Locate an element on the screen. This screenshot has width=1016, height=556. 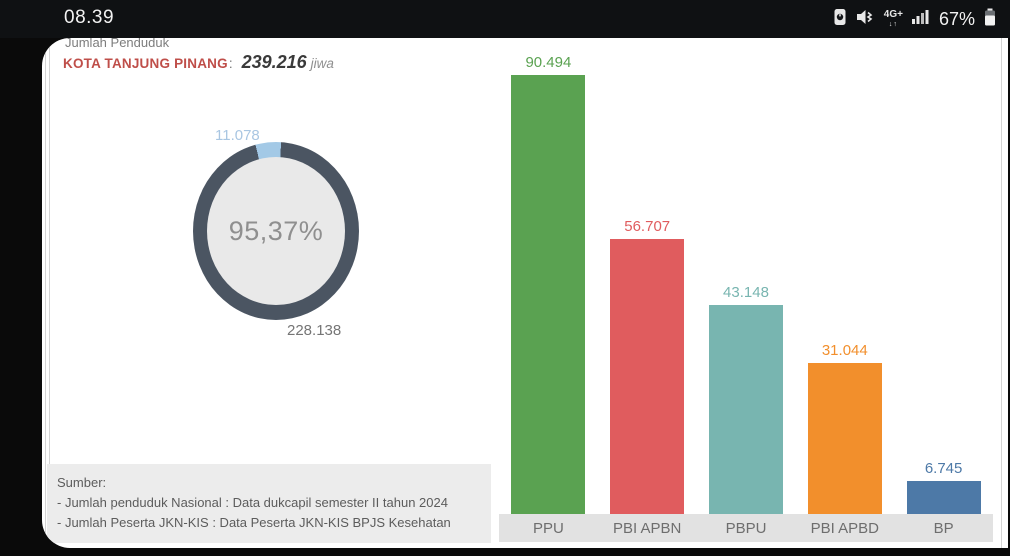
covered-count-label: 228.138 is located at coordinates (314, 330).